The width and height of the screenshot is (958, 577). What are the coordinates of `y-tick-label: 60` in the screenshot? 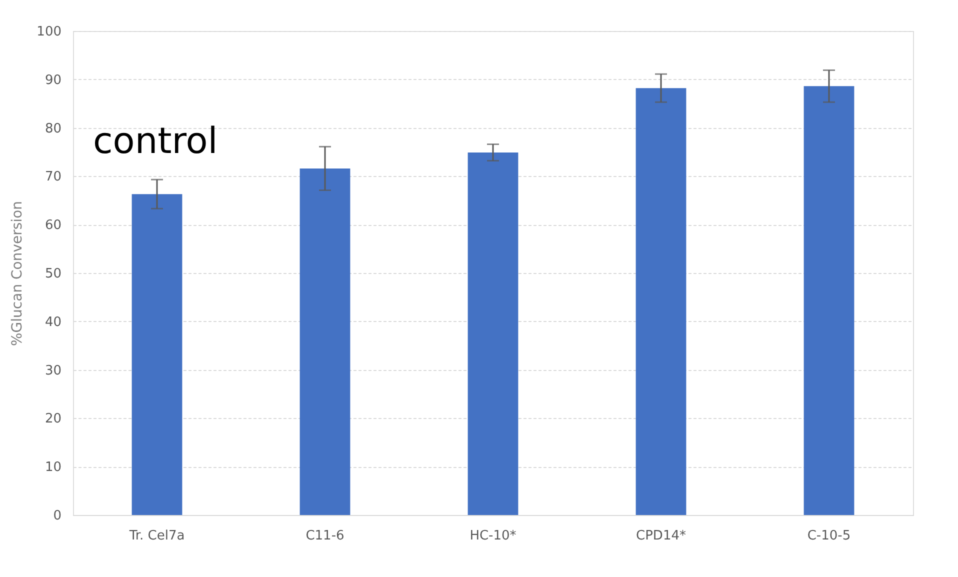 It's located at (53, 226).